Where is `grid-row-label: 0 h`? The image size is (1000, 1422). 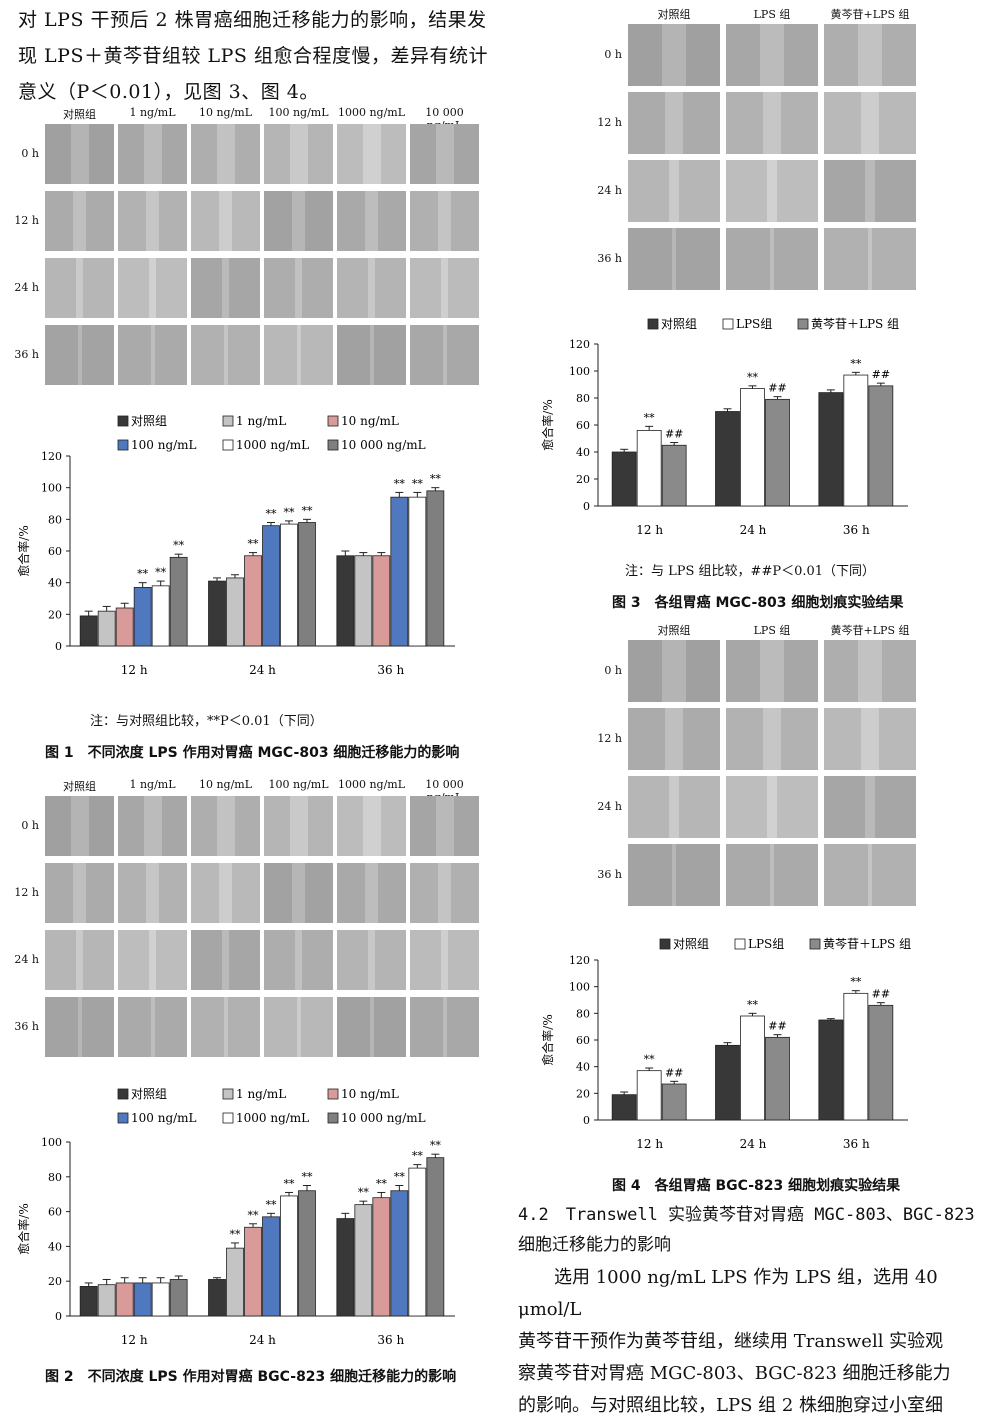
grid-row-label: 0 h is located at coordinates (613, 54).